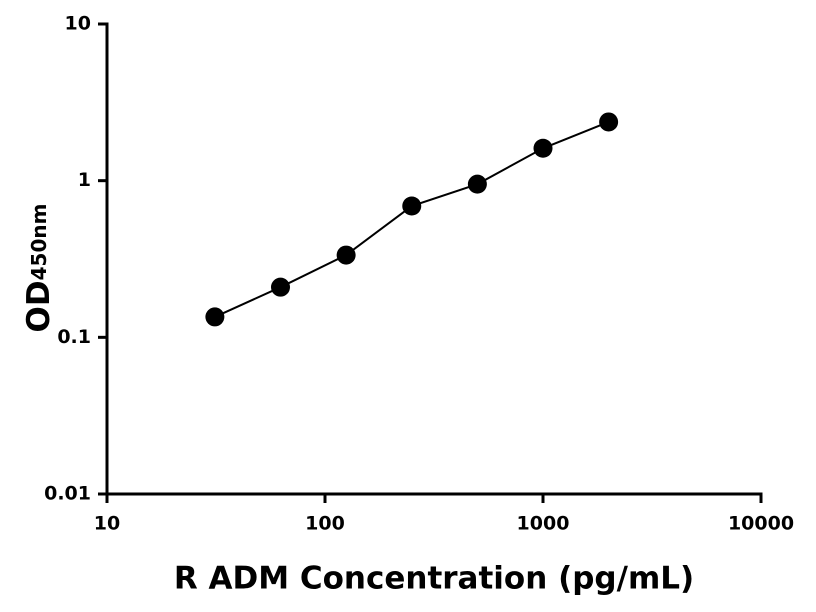 The image size is (816, 612). Describe the element at coordinates (107, 524) in the screenshot. I see `x-tick-label: 10` at that location.